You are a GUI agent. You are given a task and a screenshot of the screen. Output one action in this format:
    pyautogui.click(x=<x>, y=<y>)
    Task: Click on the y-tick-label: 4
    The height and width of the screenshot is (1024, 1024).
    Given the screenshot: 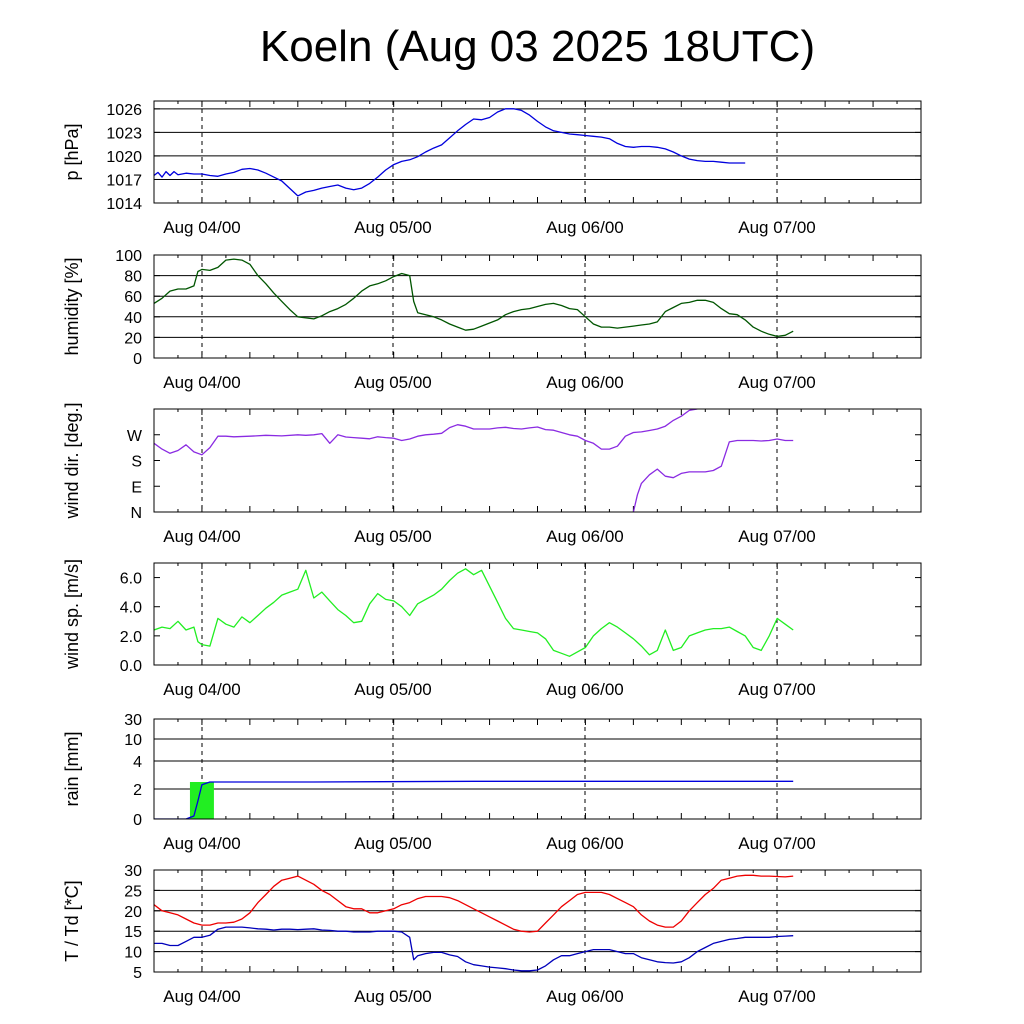 What is the action you would take?
    pyautogui.click(x=137, y=762)
    